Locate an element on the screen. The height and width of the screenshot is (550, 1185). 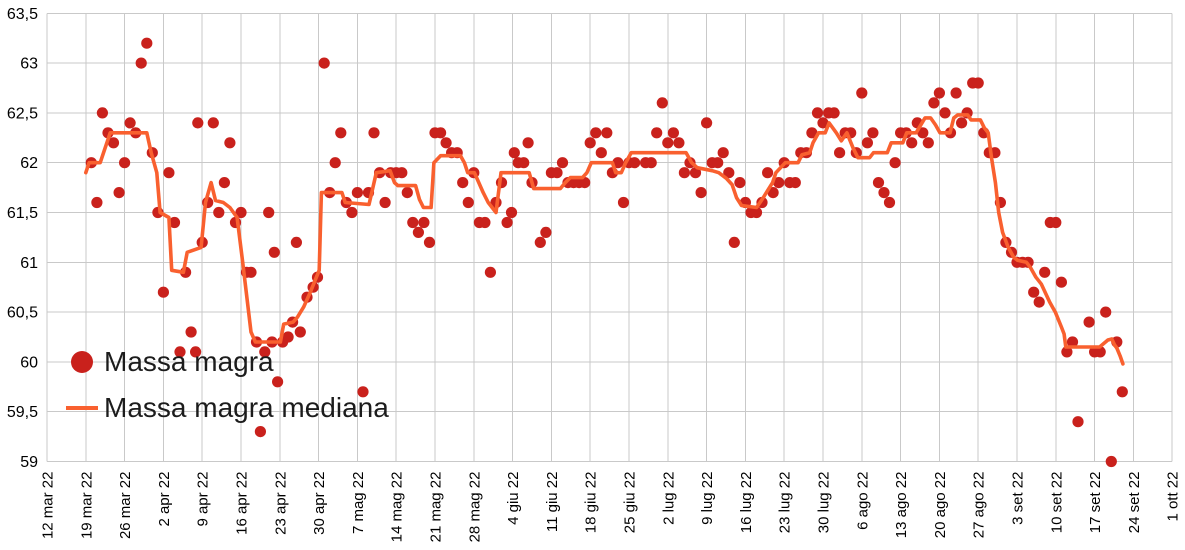
y-axis-labels: 63,5 63 62,5 62 61,5 61 60,5 60 59,5 59 is located at coordinates (22, 238).